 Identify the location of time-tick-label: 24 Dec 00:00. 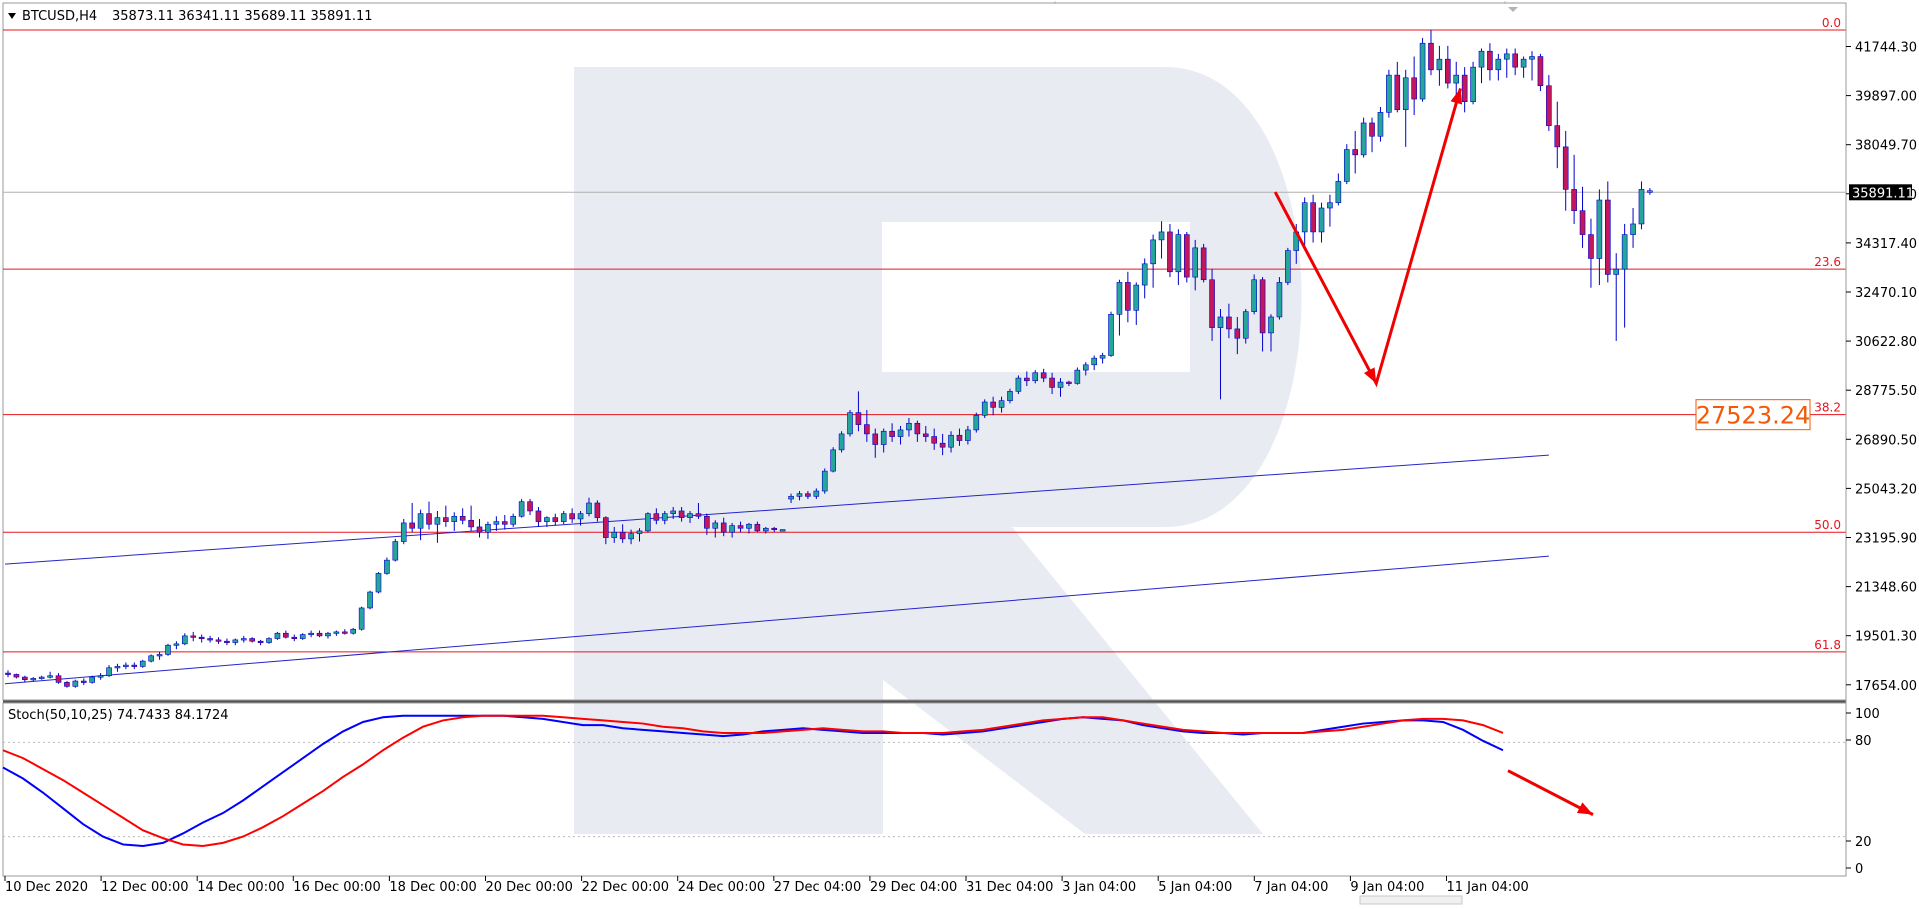
(721, 887).